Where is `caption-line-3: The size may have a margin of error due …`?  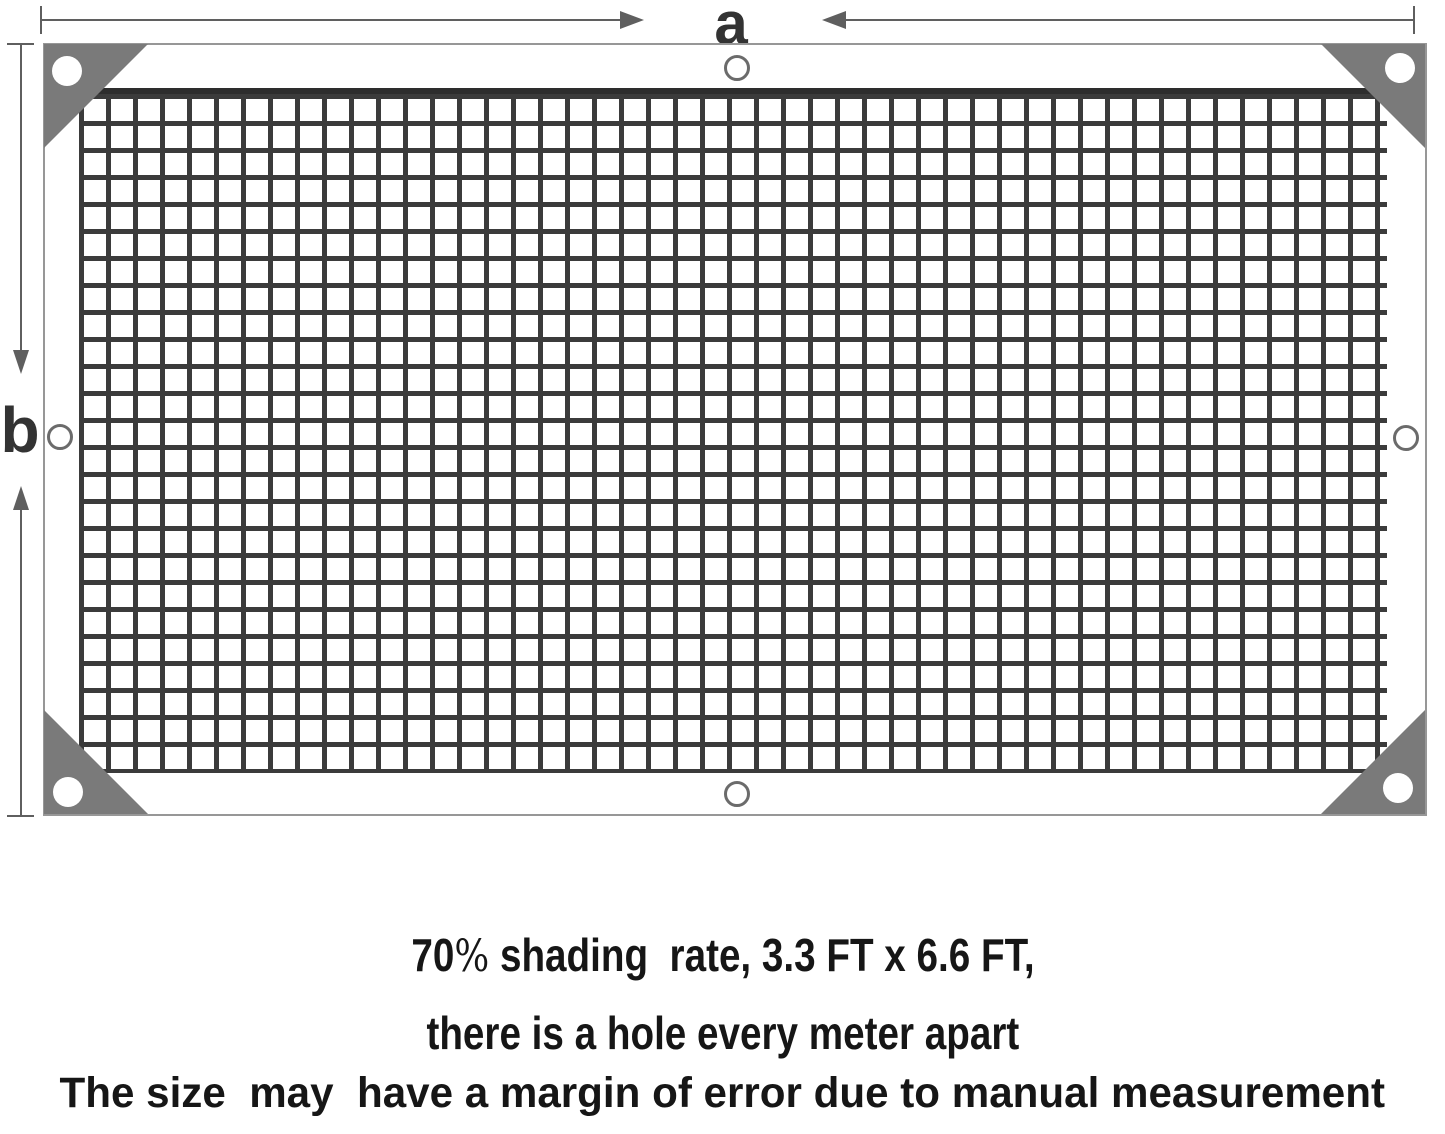 caption-line-3: The size may have a margin of error due … is located at coordinates (722, 1094).